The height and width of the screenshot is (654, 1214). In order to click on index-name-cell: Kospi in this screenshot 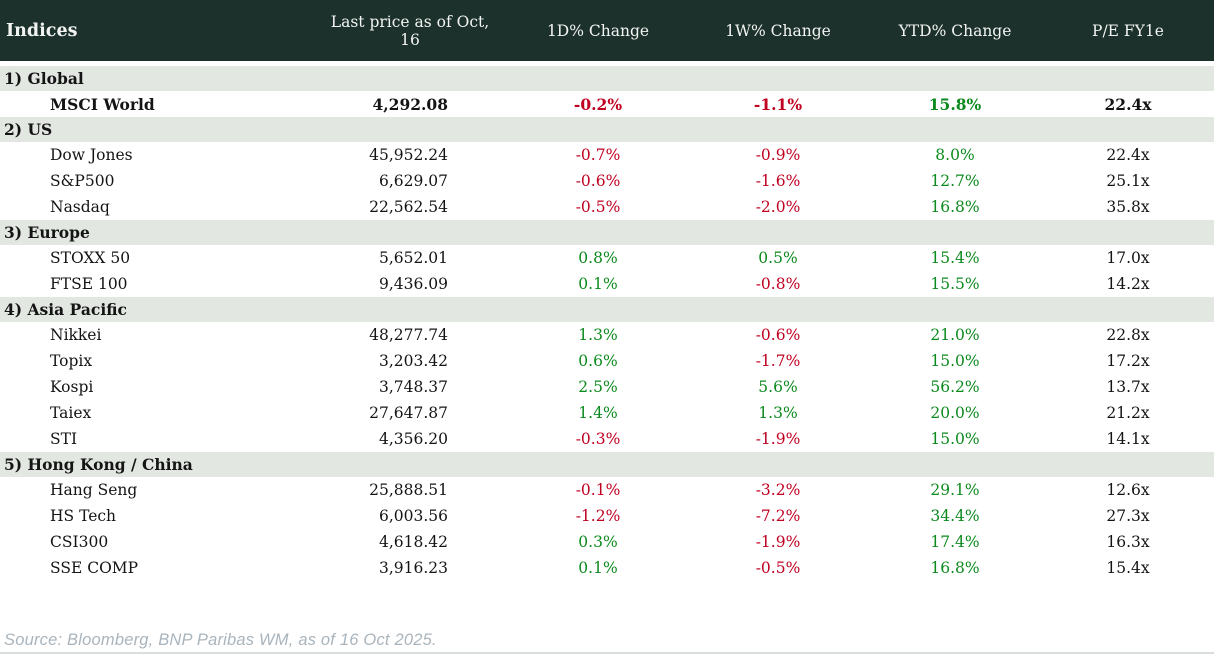, I will do `click(72, 387)`.